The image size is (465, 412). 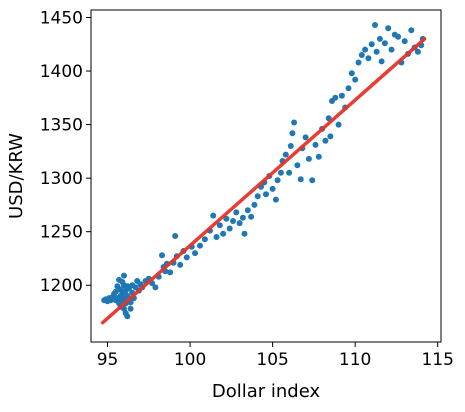 I want to click on x-tick-label: 110, so click(x=355, y=360).